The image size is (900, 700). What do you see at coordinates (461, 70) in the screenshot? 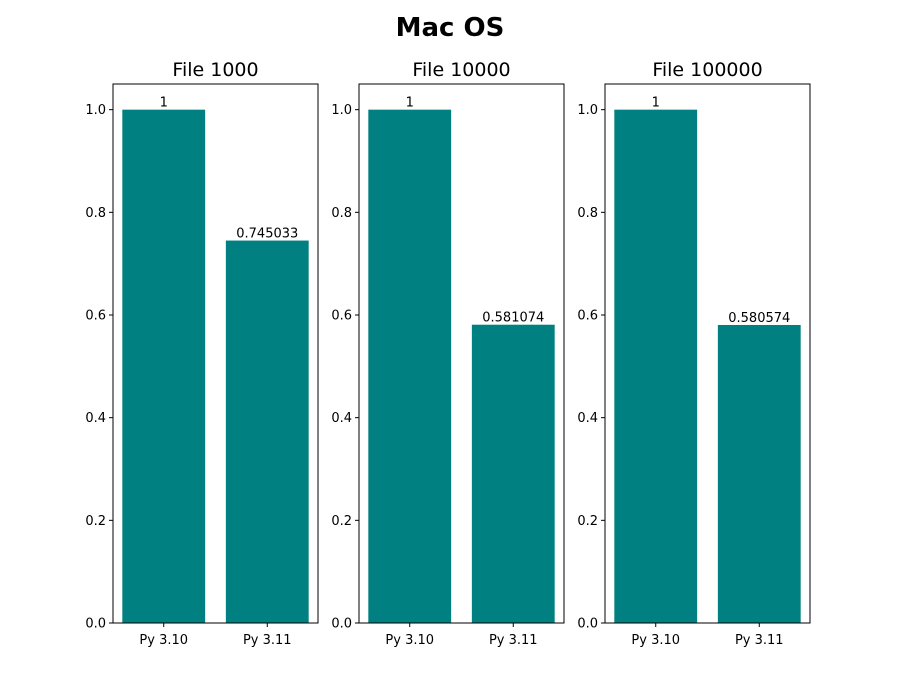
I see `subplot-title: File 10000` at bounding box center [461, 70].